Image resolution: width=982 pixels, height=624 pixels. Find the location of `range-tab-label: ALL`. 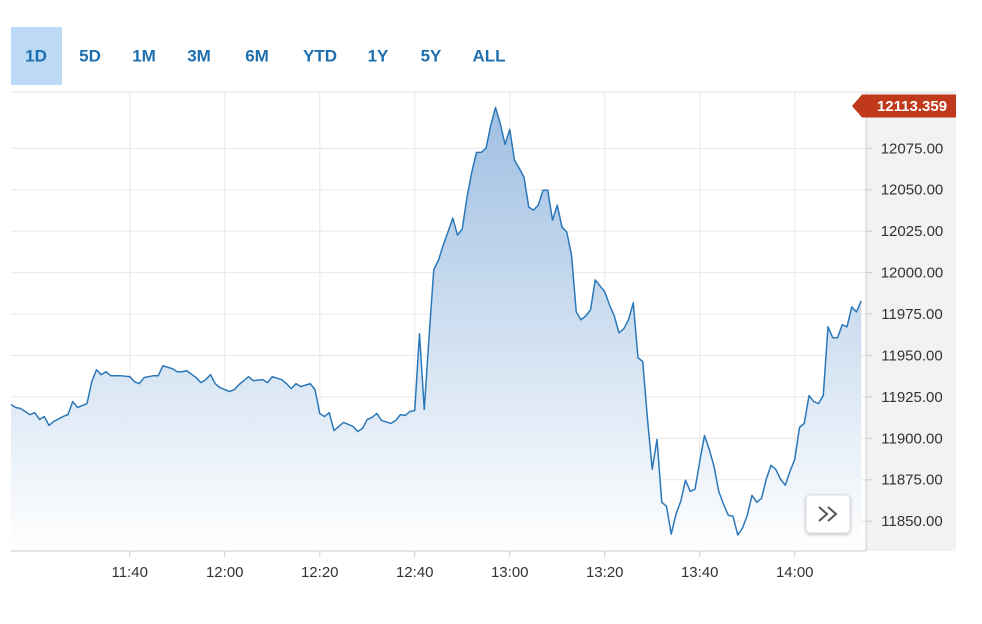

range-tab-label: ALL is located at coordinates (488, 55).